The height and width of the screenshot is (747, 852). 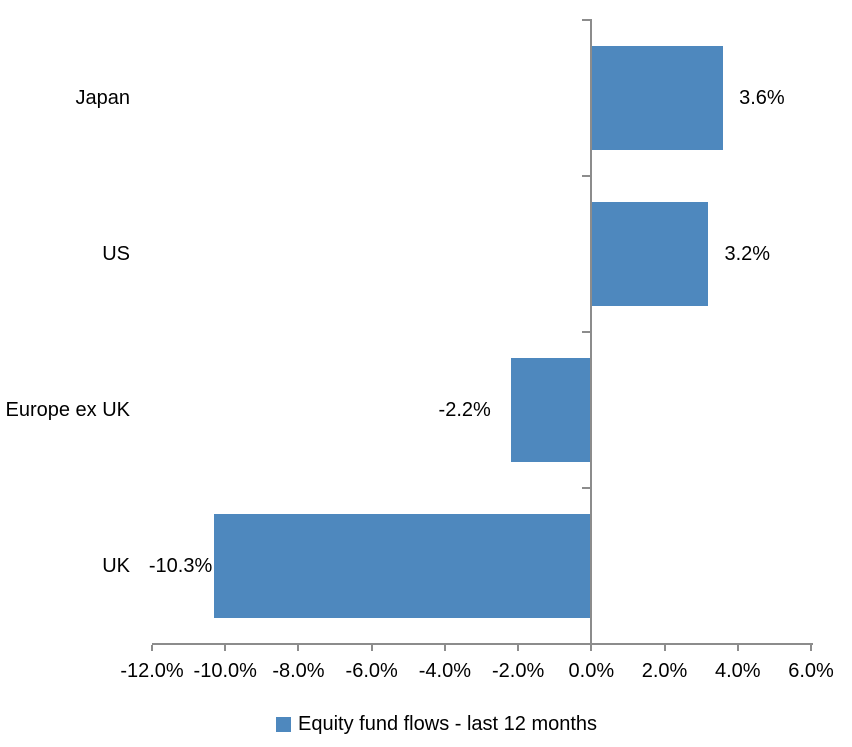 I want to click on axis-tick-label: -8.0%, so click(x=298, y=671).